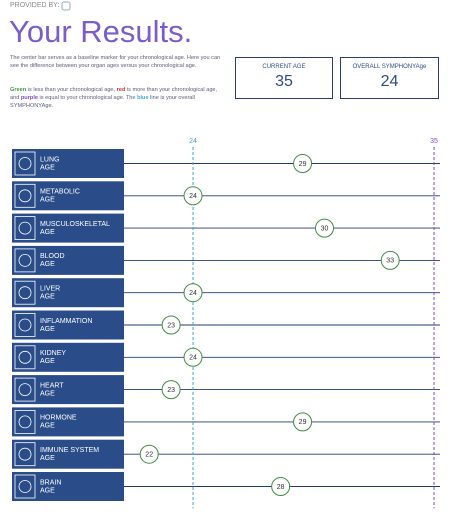 The width and height of the screenshot is (462, 521). I want to click on age-label: 33, so click(390, 261).